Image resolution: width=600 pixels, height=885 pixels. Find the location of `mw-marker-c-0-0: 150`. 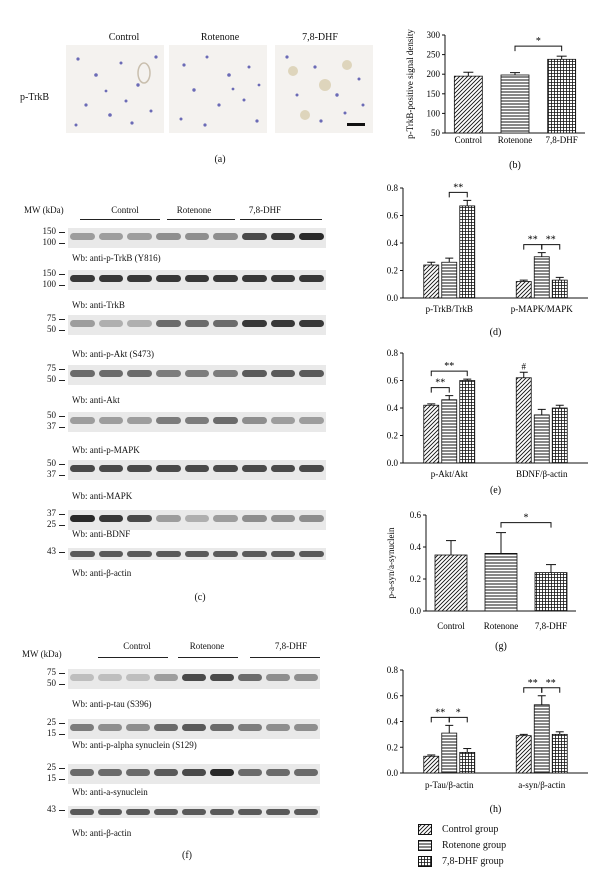

mw-marker-c-0-0: 150 is located at coordinates (49, 231).